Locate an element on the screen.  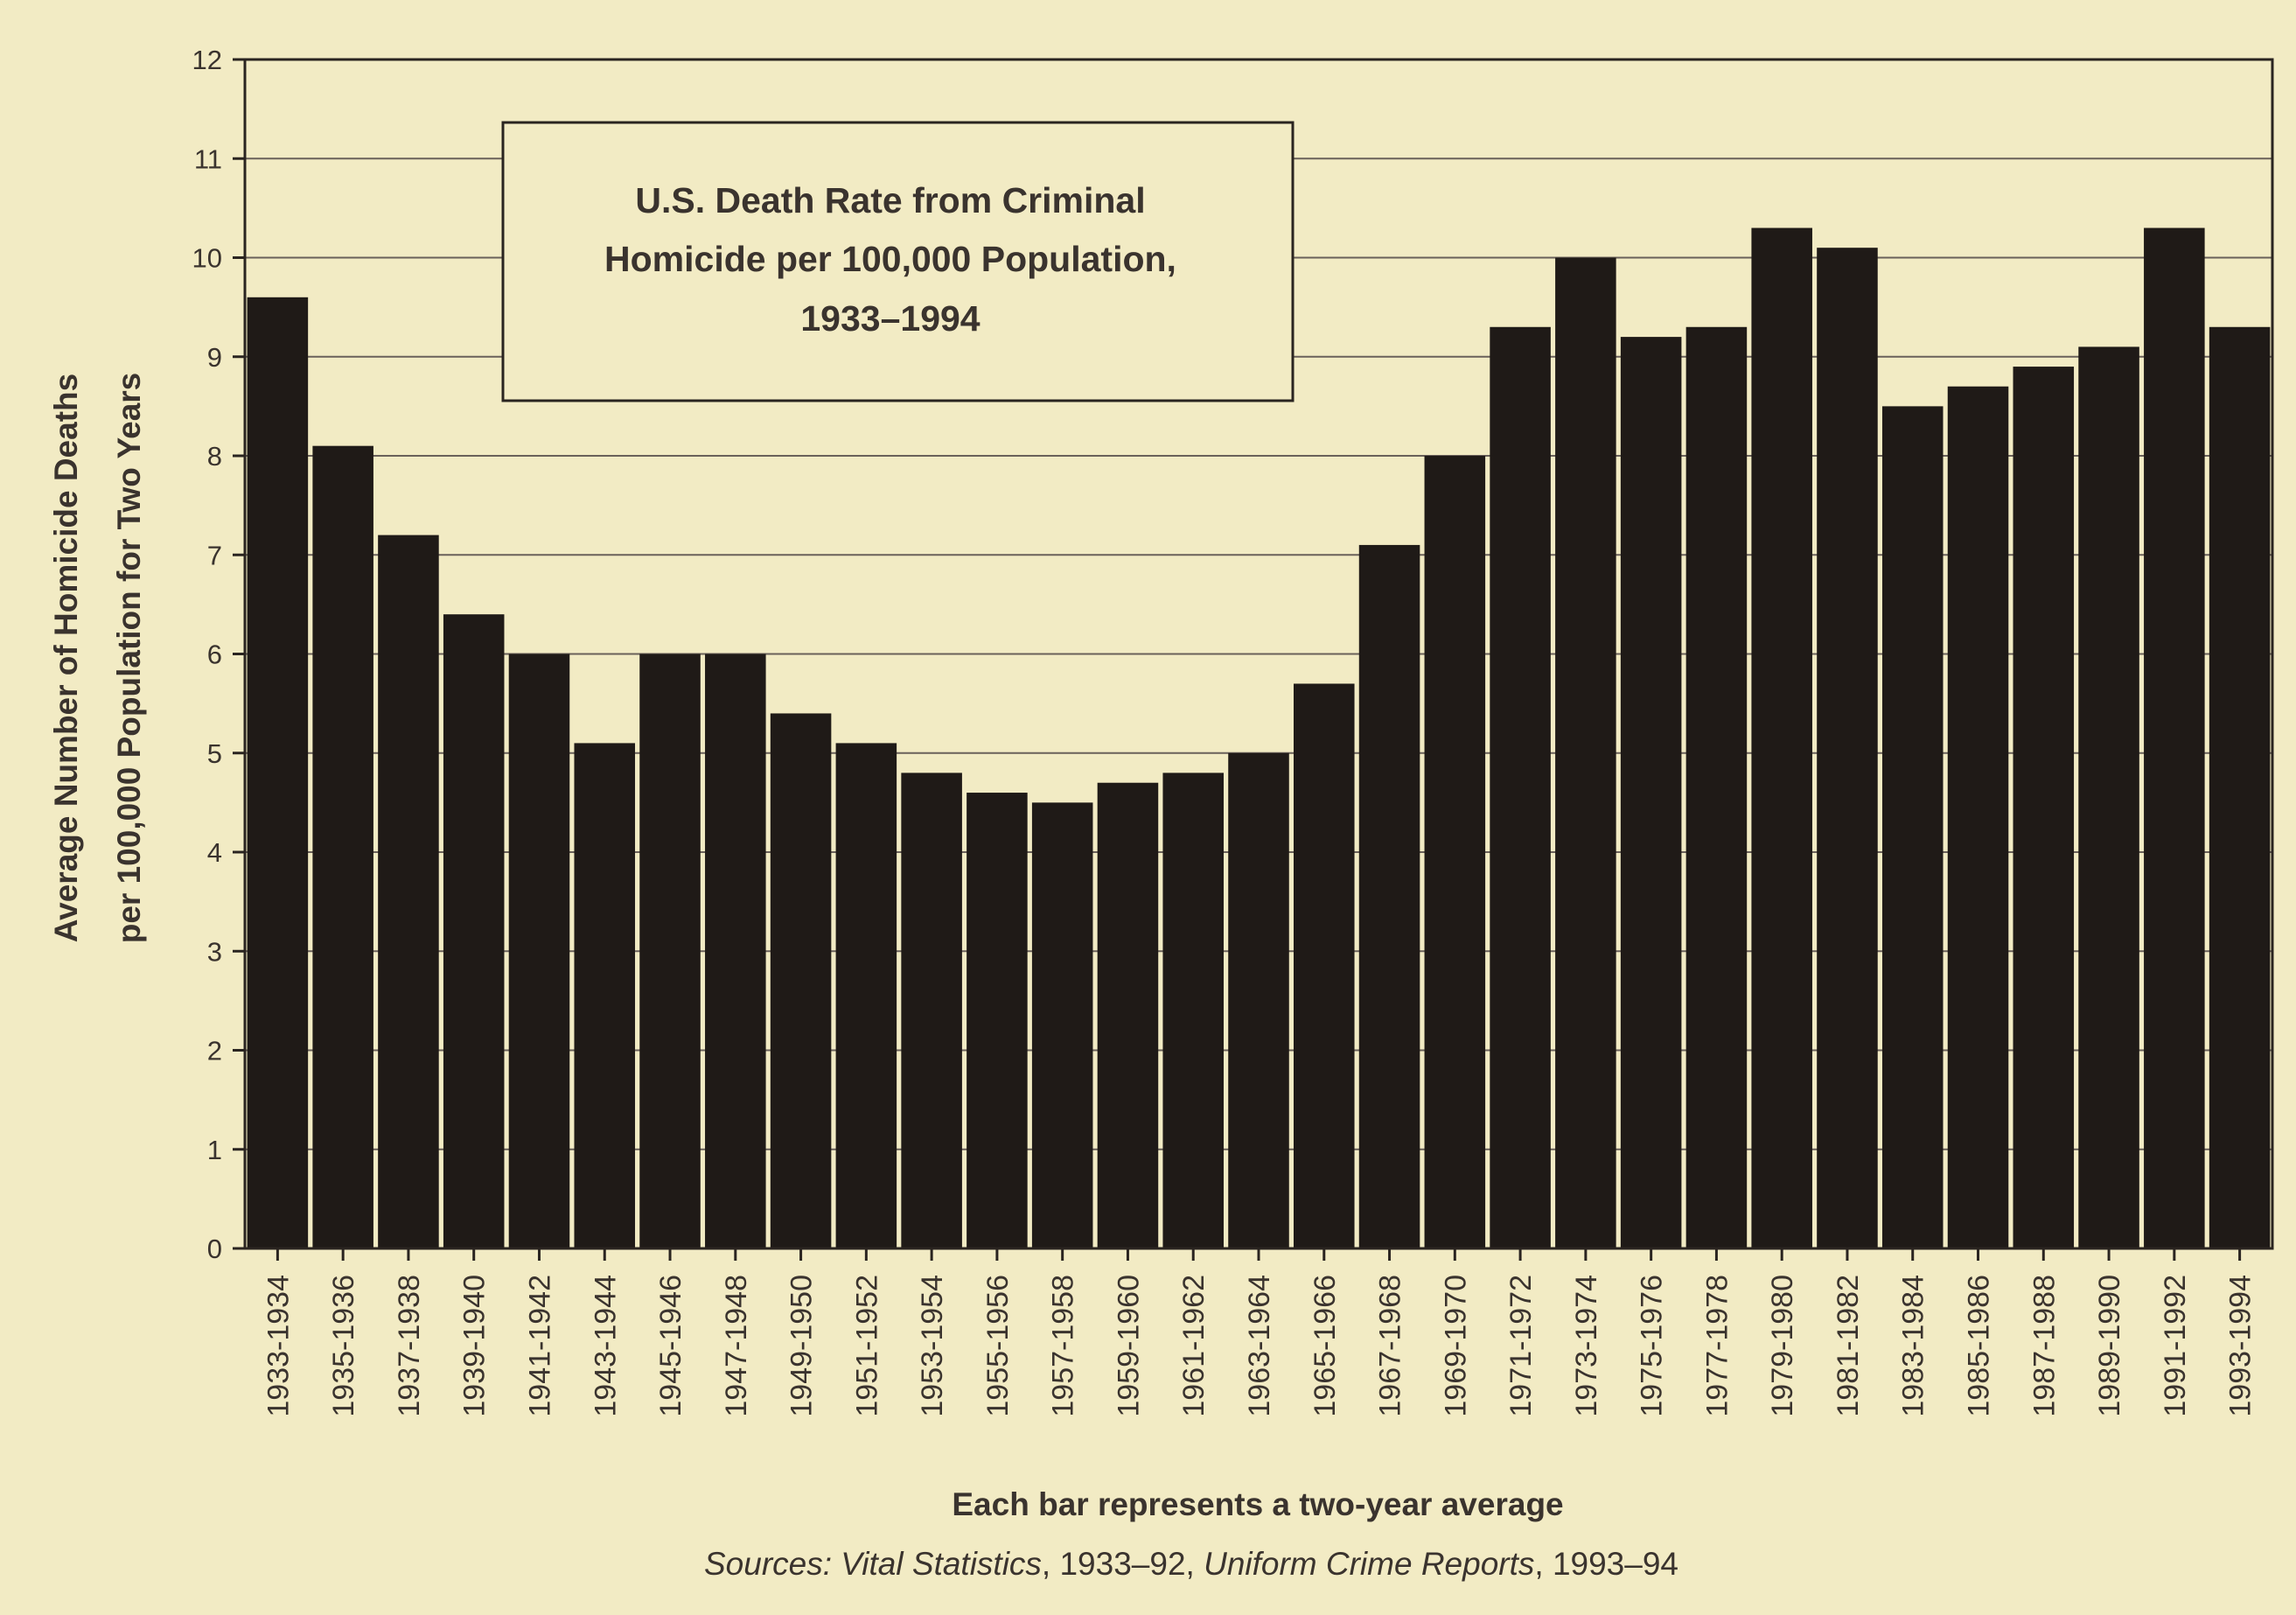
bar-1937-1938 is located at coordinates (409, 891).